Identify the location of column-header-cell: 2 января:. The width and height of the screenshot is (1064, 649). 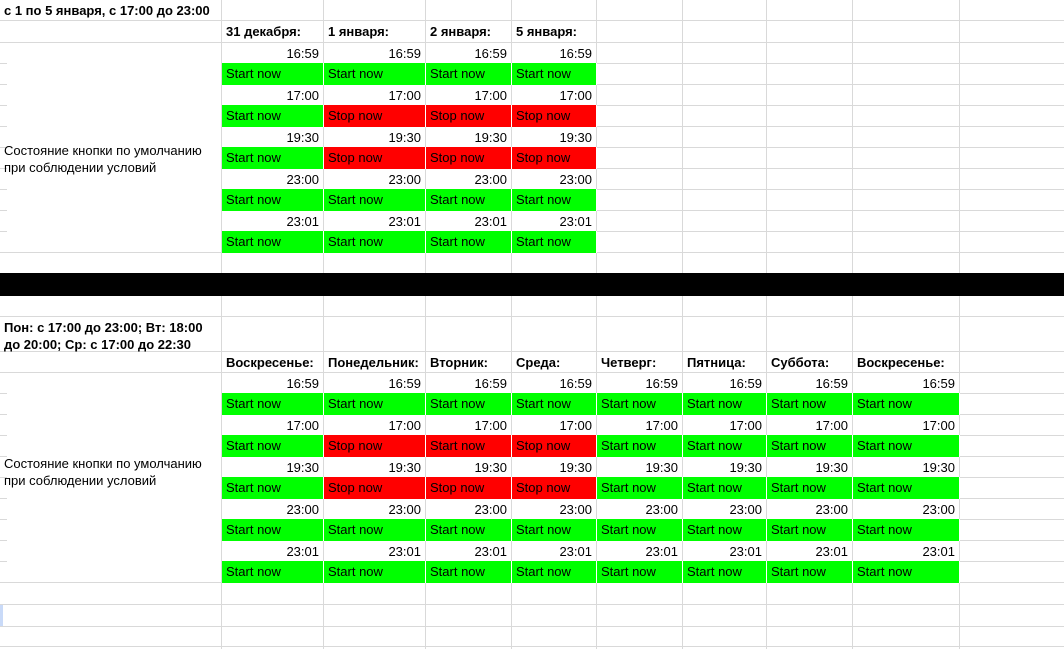
(461, 31).